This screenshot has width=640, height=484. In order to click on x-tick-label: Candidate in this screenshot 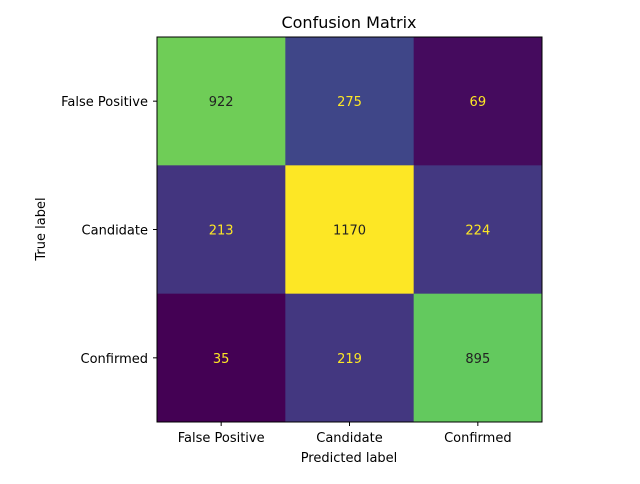, I will do `click(349, 438)`.